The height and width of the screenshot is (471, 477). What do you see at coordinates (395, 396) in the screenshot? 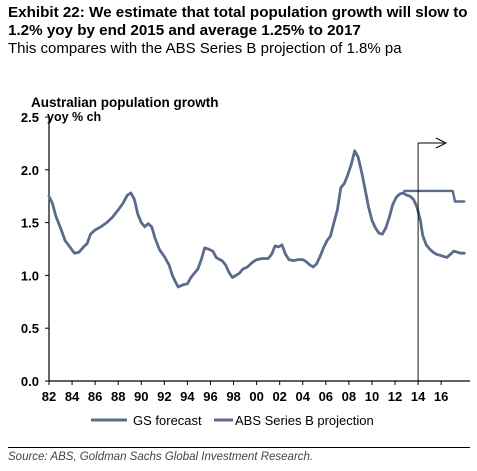
I see `x-tick-label: 12` at bounding box center [395, 396].